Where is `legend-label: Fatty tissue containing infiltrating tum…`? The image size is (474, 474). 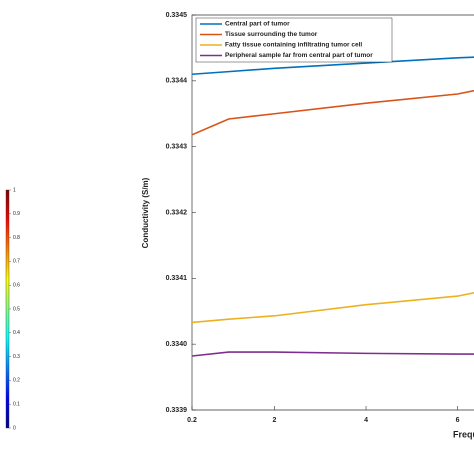 legend-label: Fatty tissue containing infiltrating tum… is located at coordinates (293, 45).